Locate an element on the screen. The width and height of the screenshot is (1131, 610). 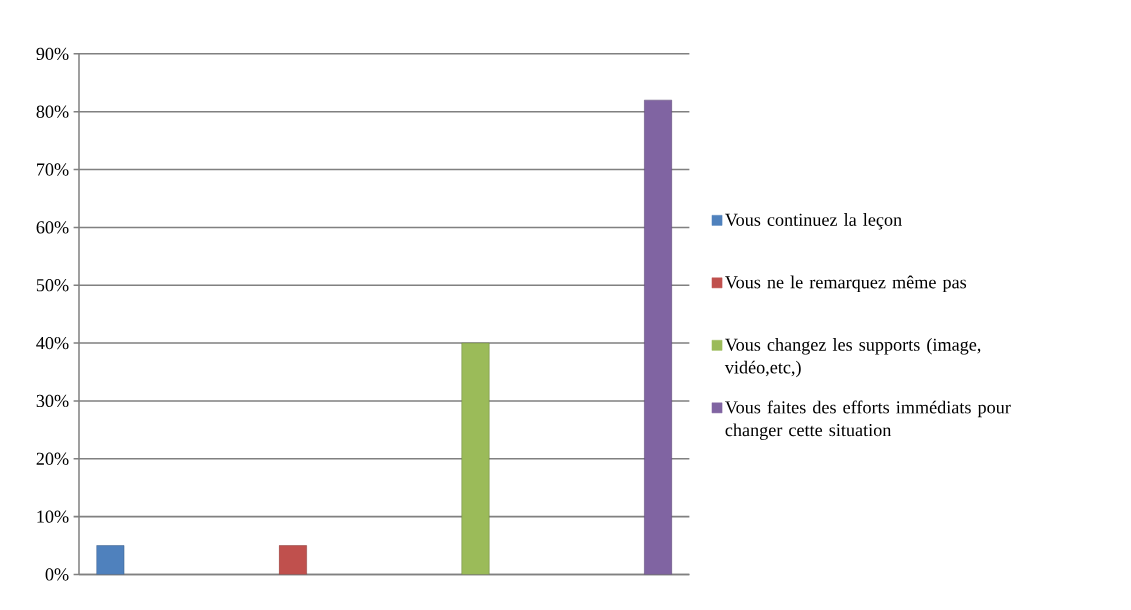
y-tick-label: 30% is located at coordinates (52, 400).